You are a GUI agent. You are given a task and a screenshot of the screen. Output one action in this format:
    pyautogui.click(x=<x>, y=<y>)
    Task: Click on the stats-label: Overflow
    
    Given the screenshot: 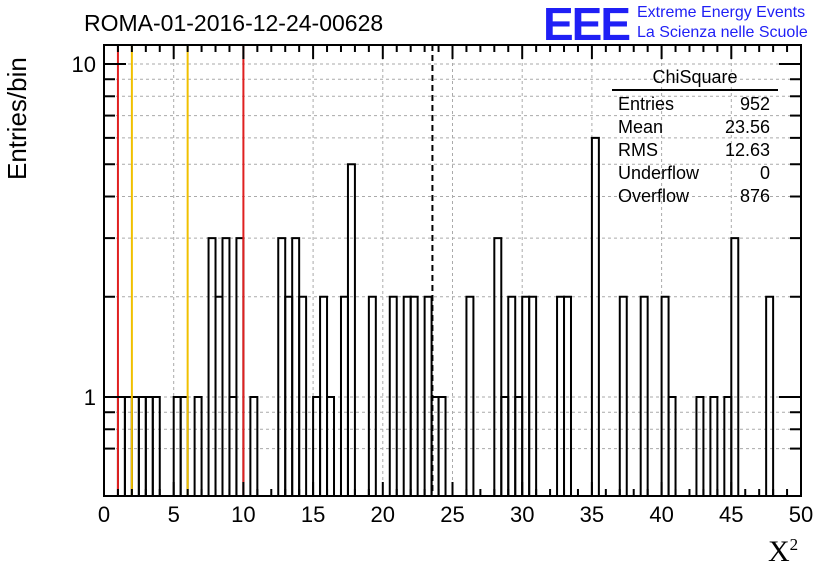 What is the action you would take?
    pyautogui.click(x=654, y=196)
    